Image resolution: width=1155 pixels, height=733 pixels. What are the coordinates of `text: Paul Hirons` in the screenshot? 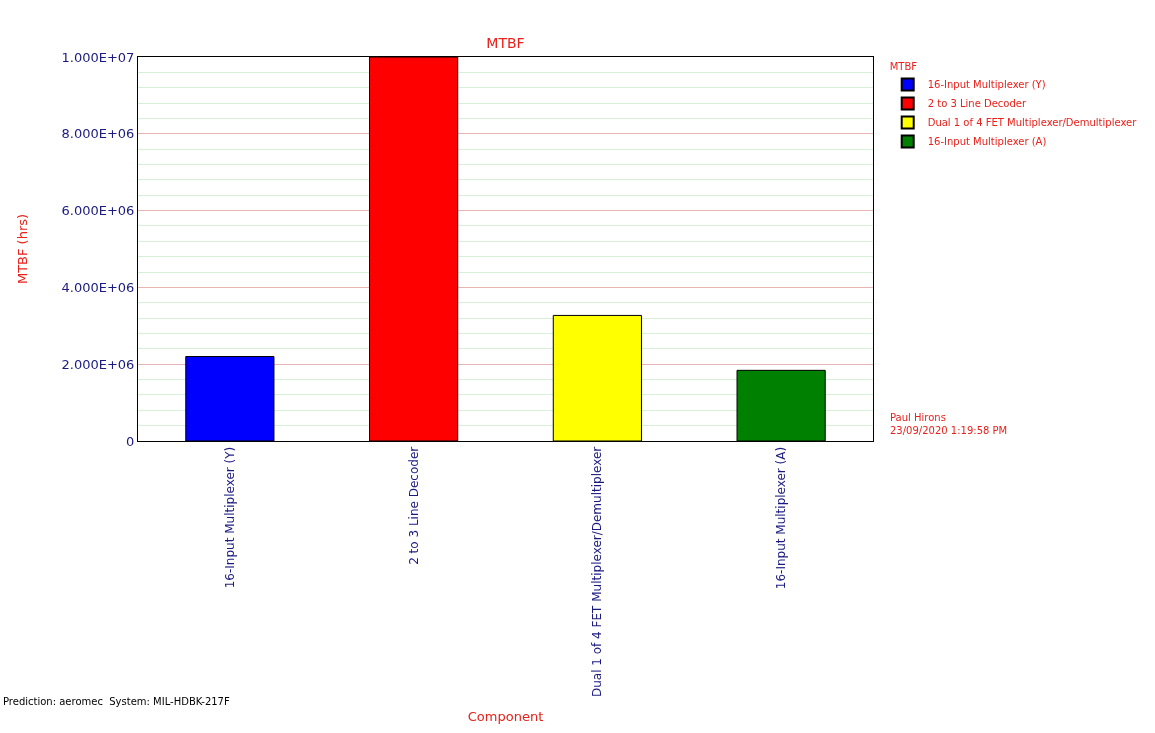 It's located at (918, 417).